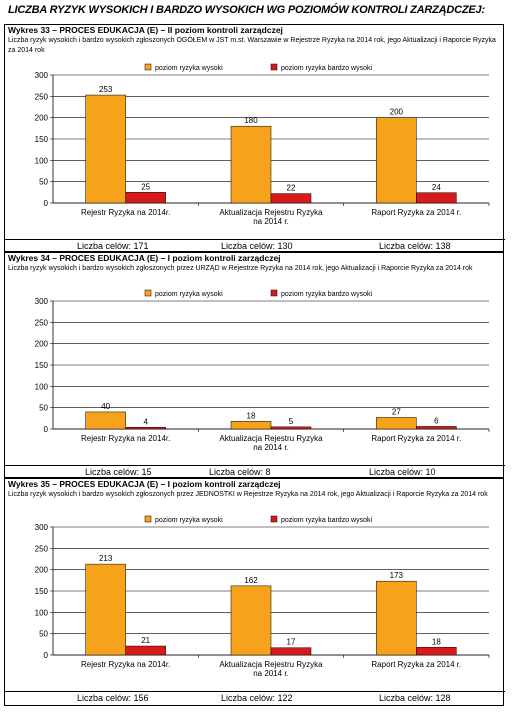 The image size is (514, 714). Describe the element at coordinates (291, 421) in the screenshot. I see `data-label: 5` at that location.